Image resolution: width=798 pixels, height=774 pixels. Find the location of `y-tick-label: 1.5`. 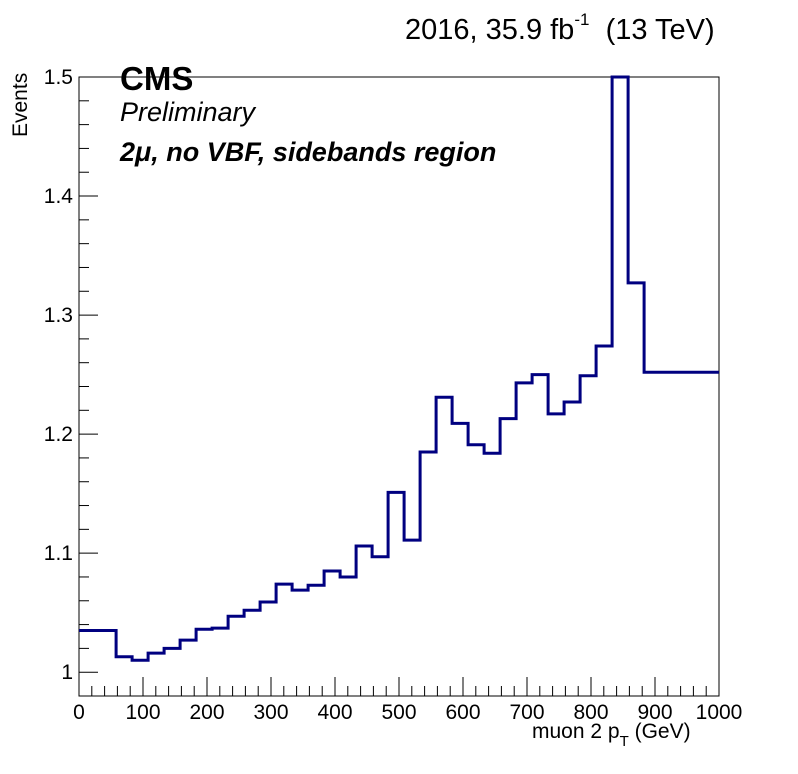

y-tick-label: 1.5 is located at coordinates (58, 77).